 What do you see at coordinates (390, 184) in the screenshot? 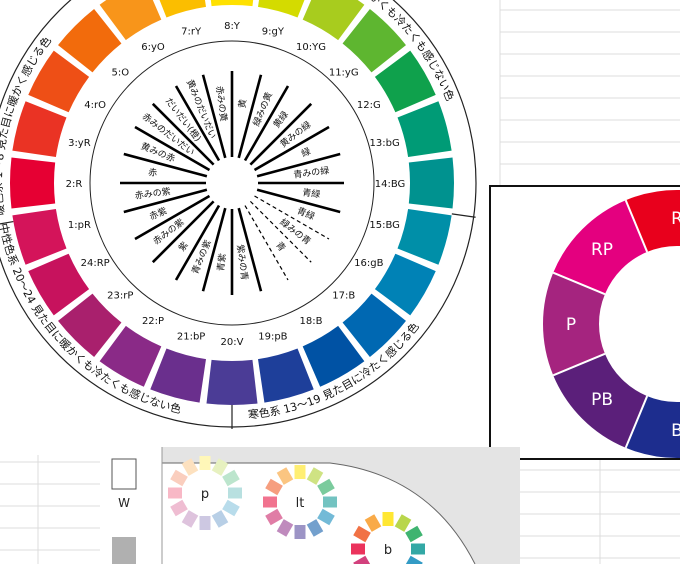
I see `hue-label: 14:BG` at bounding box center [390, 184].